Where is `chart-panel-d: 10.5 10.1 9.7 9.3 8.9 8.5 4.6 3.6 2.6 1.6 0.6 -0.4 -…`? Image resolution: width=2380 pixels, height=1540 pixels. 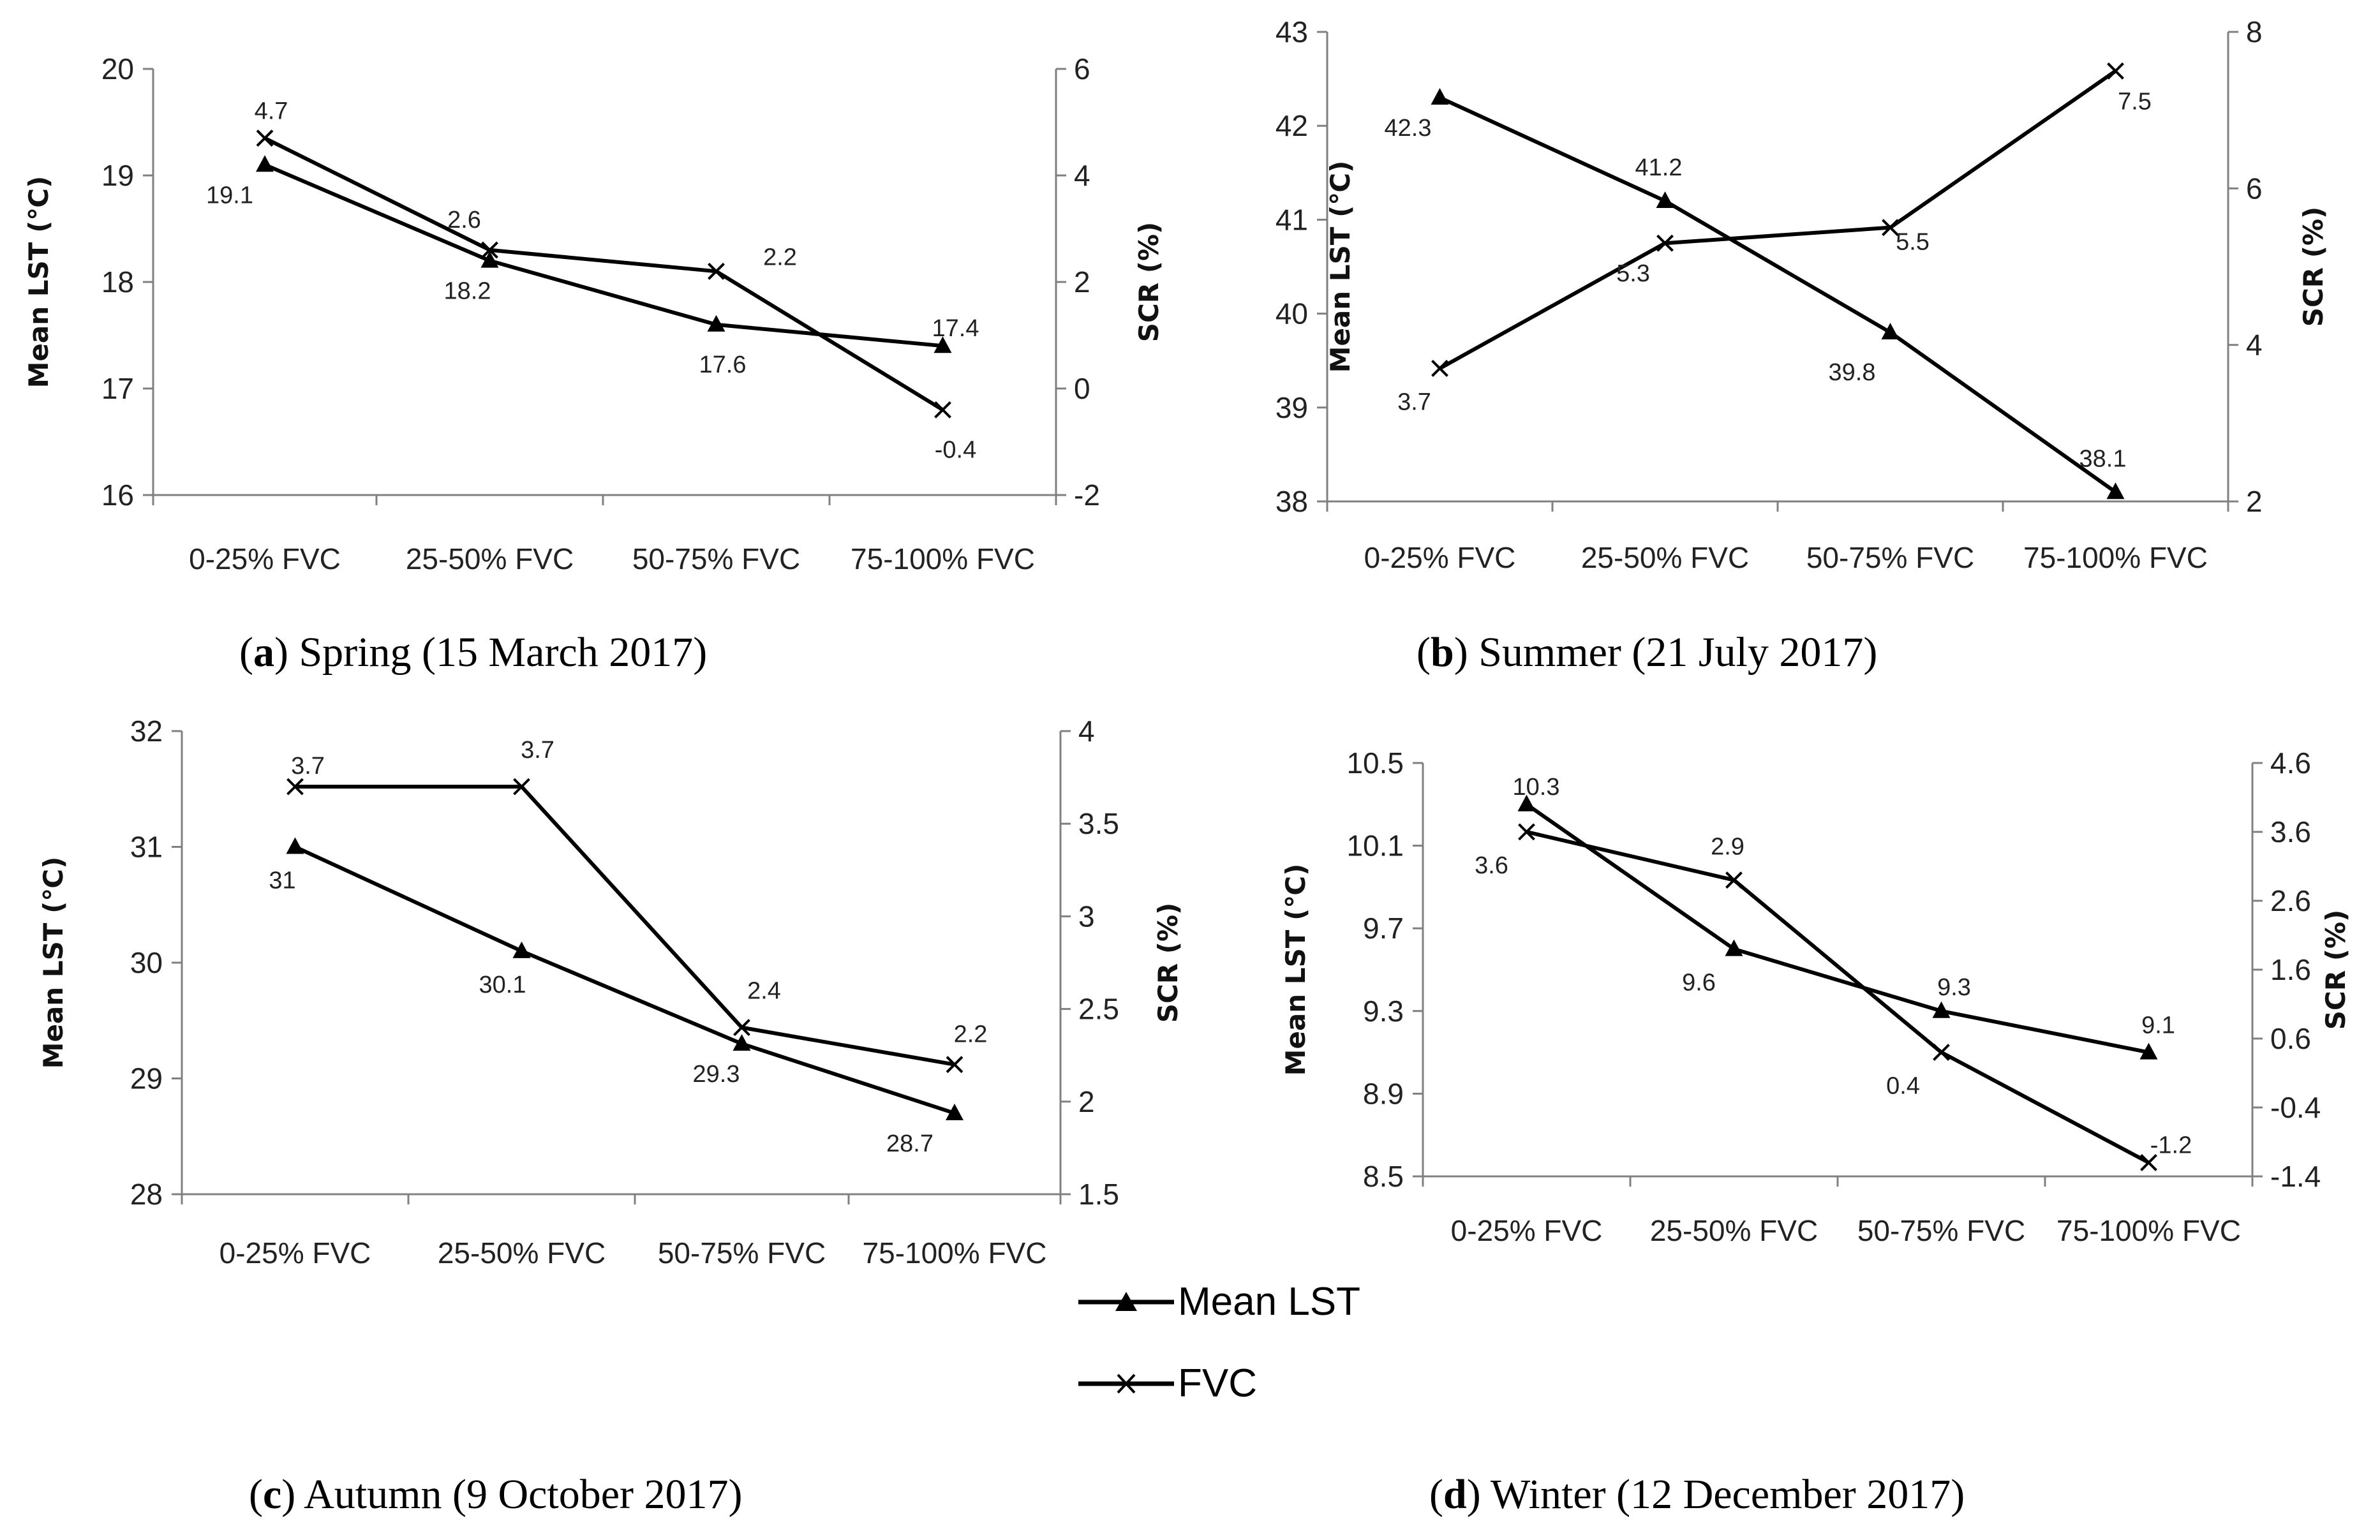 chart-panel-d: 10.5 10.1 9.7 9.3 8.9 8.5 4.6 3.6 2.6 1.6 0.6 -0.4 -… is located at coordinates (1815, 996).